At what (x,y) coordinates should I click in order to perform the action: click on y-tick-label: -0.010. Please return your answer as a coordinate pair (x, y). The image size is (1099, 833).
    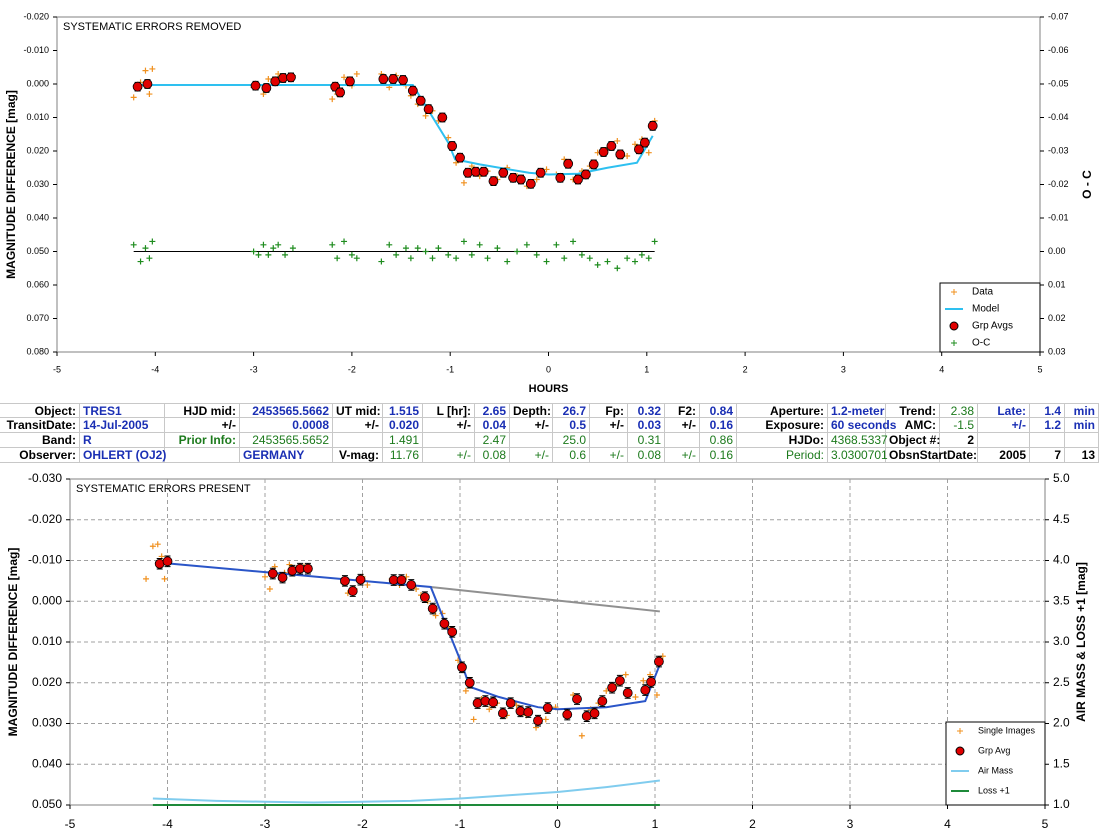
    Looking at the image, I should click on (36, 50).